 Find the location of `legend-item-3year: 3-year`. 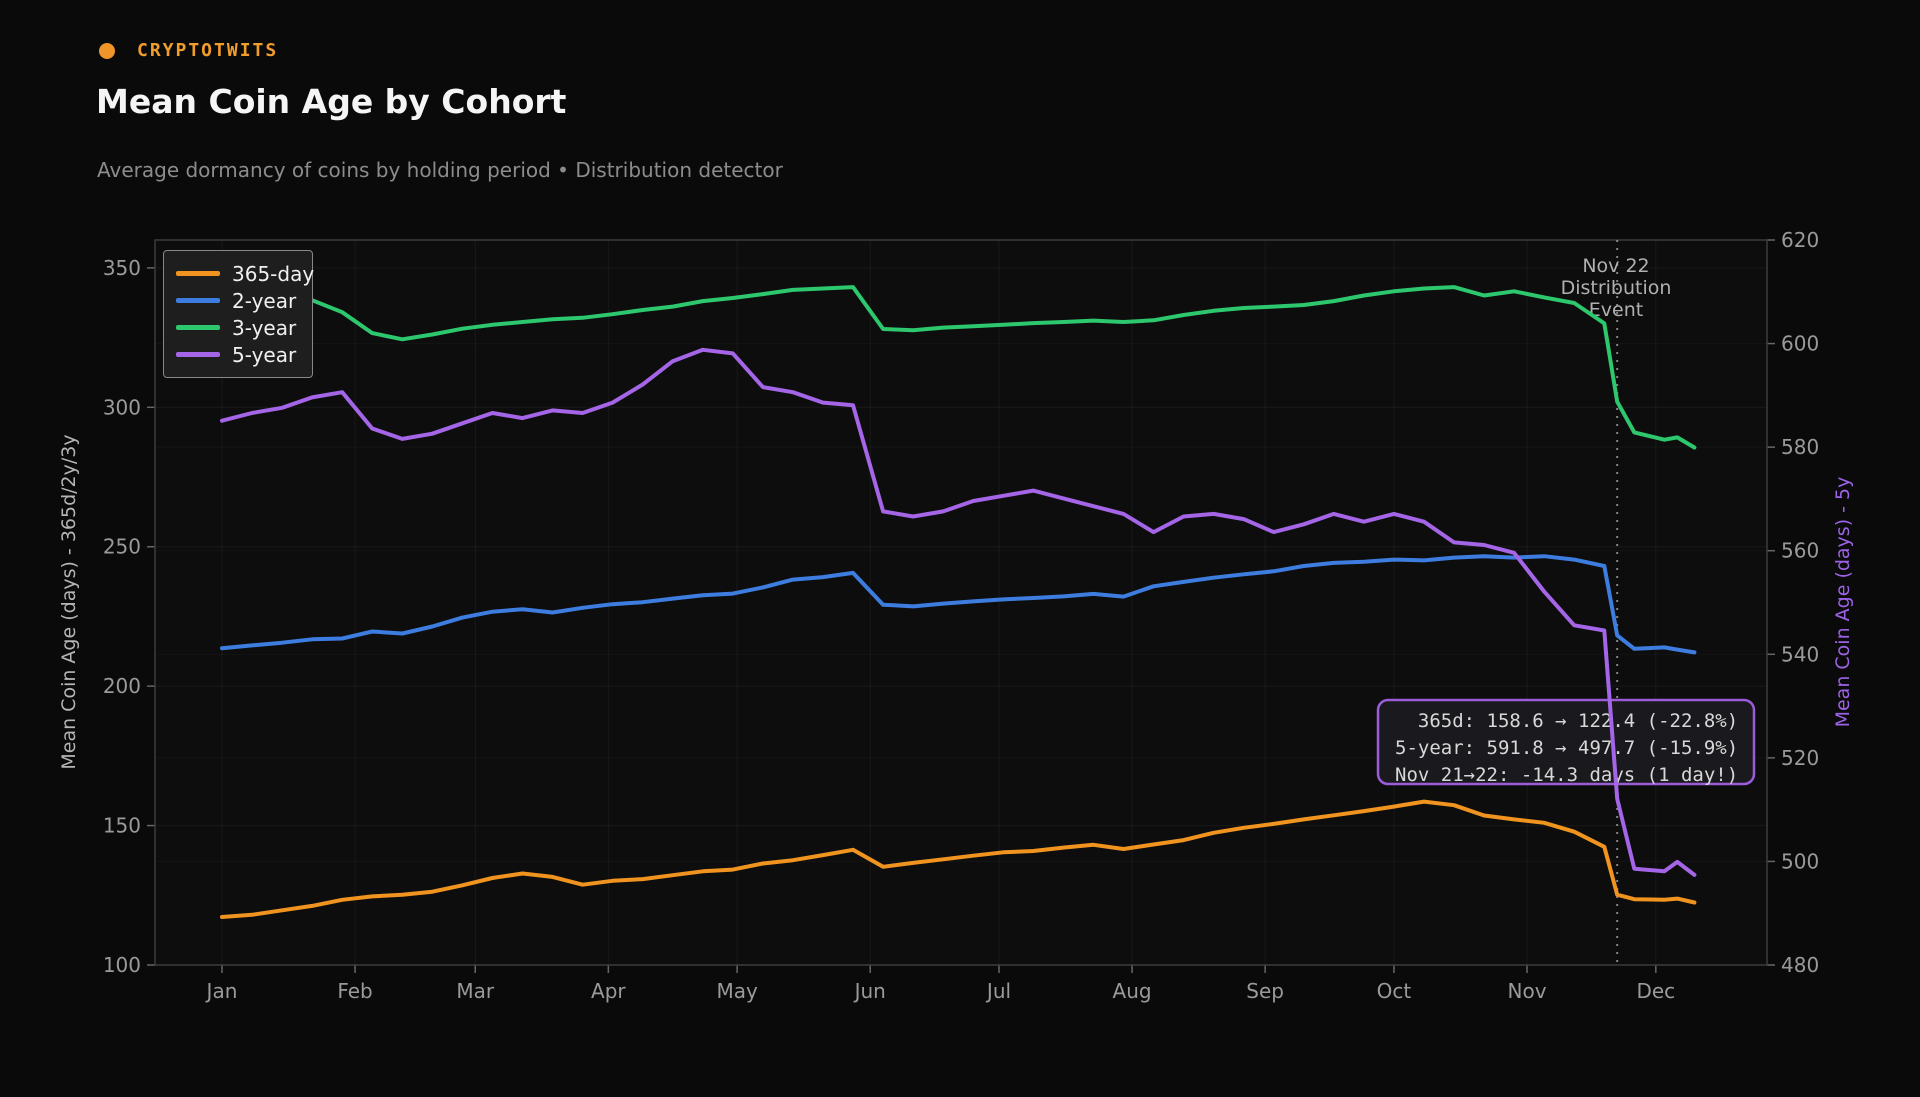

legend-item-3year: 3-year is located at coordinates (238, 327).